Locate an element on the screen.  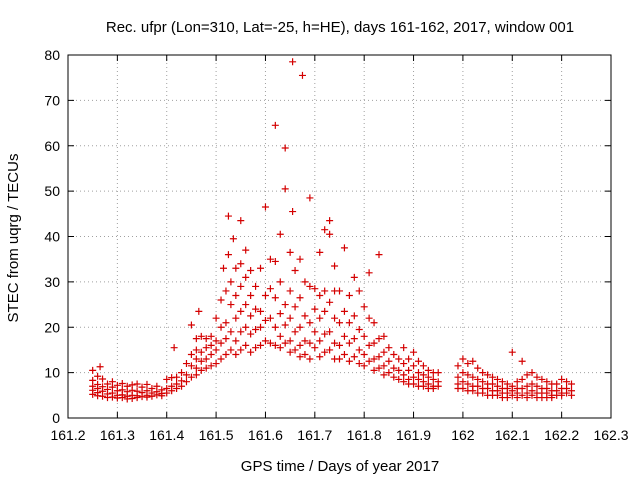
y-tick-label: 0 is located at coordinates (56, 418).